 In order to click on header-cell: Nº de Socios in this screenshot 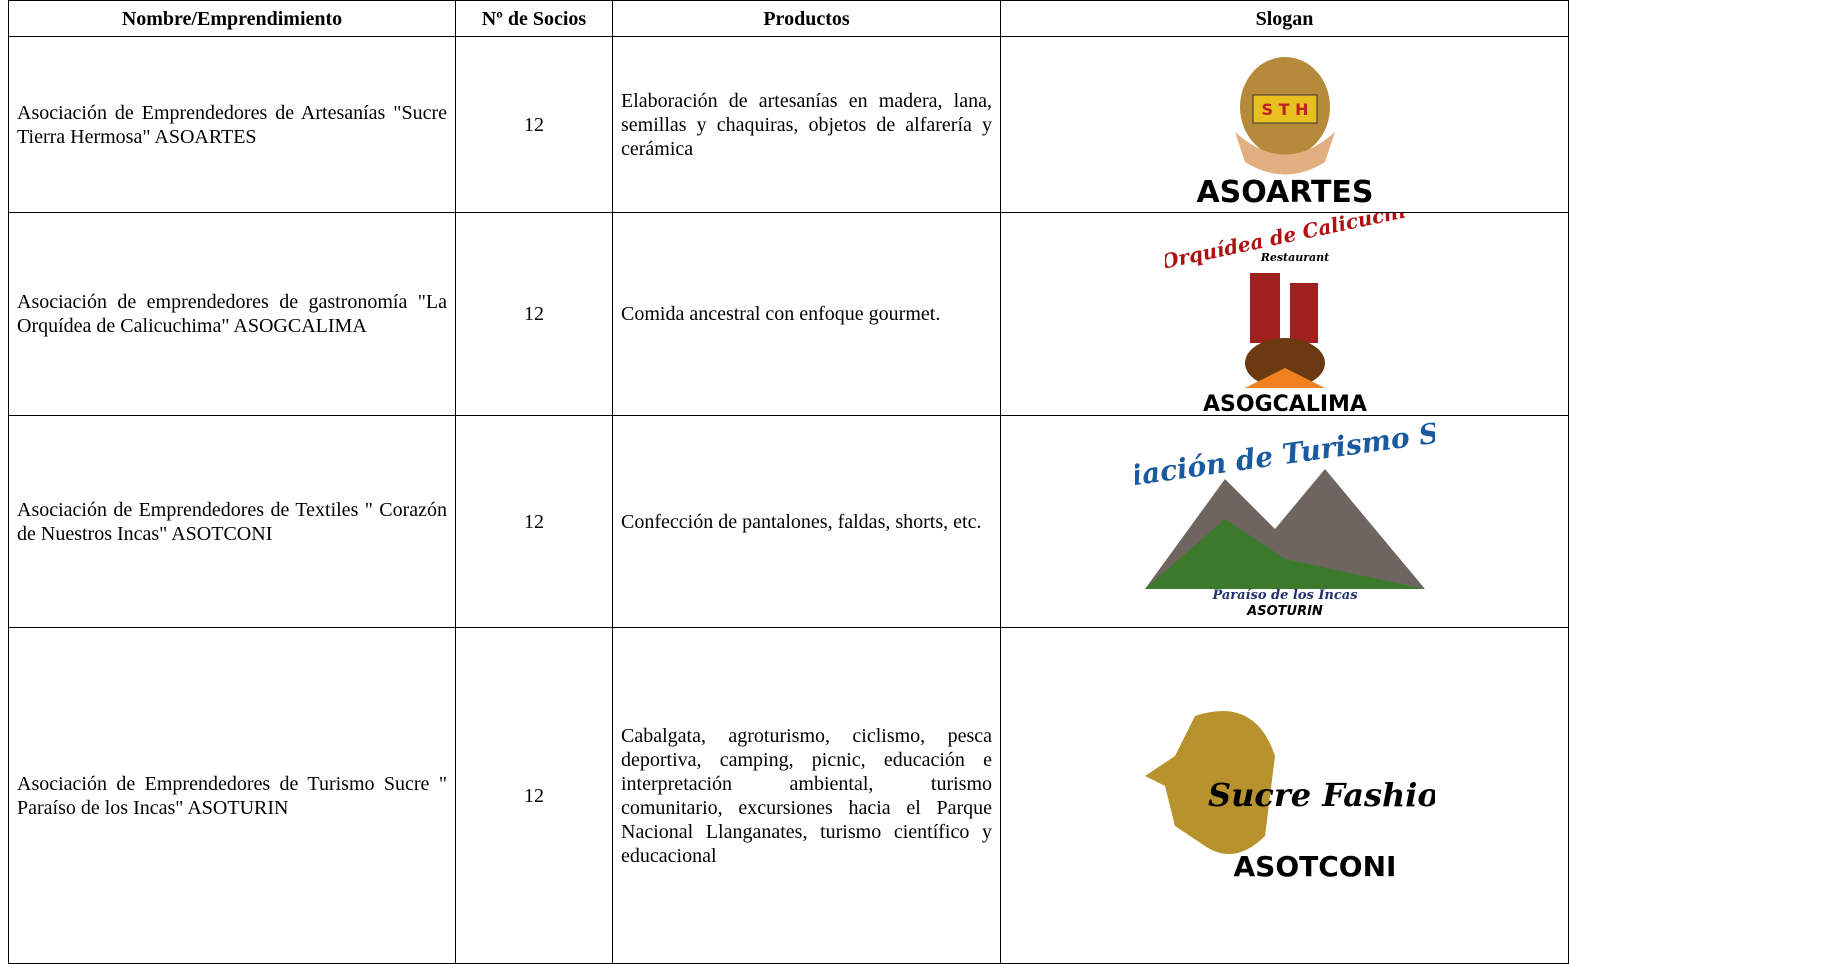, I will do `click(534, 18)`.